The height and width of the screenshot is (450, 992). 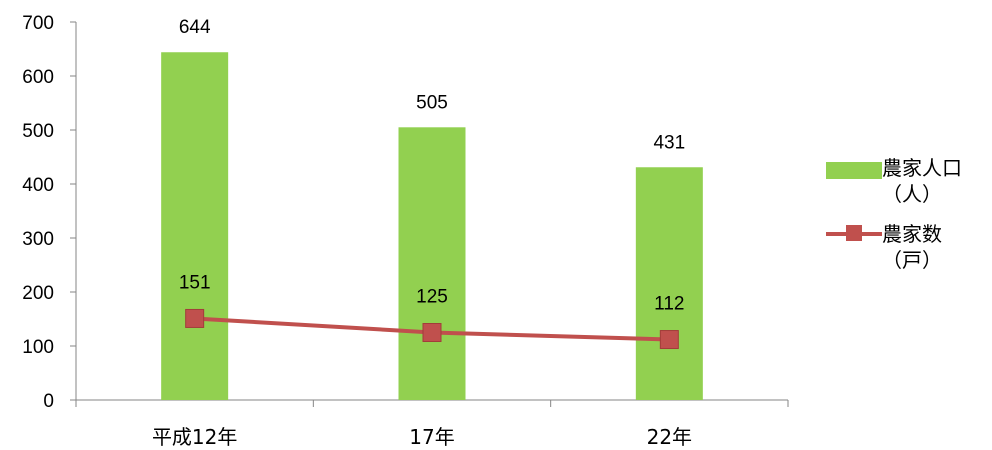 I want to click on data-label-households: 151, so click(x=195, y=282).